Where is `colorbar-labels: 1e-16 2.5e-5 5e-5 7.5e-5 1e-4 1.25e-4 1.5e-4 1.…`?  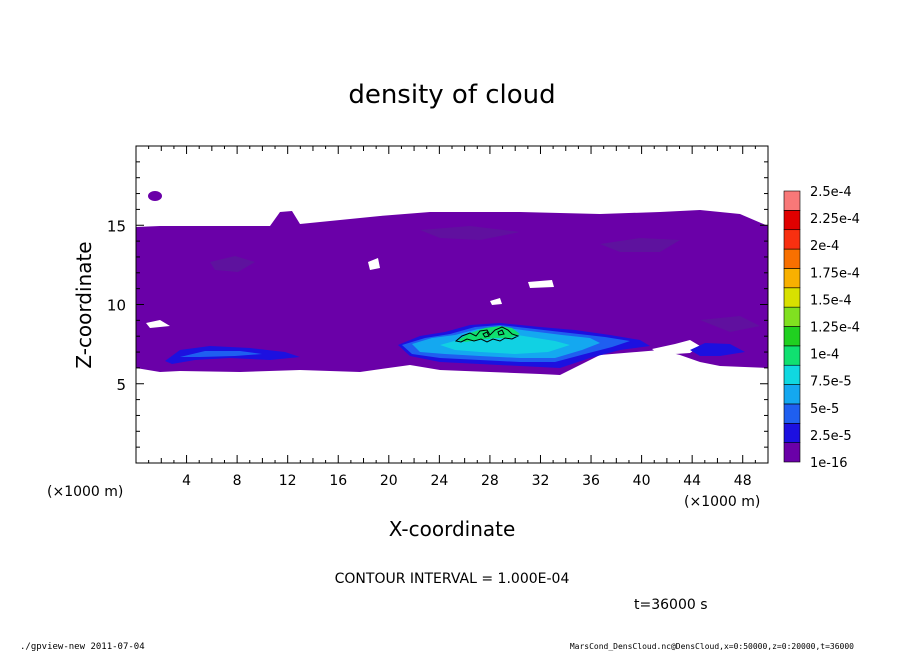
colorbar-labels: 1e-16 2.5e-5 5e-5 7.5e-5 1e-4 1.25e-4 1.5e-4 1.… is located at coordinates (835, 328).